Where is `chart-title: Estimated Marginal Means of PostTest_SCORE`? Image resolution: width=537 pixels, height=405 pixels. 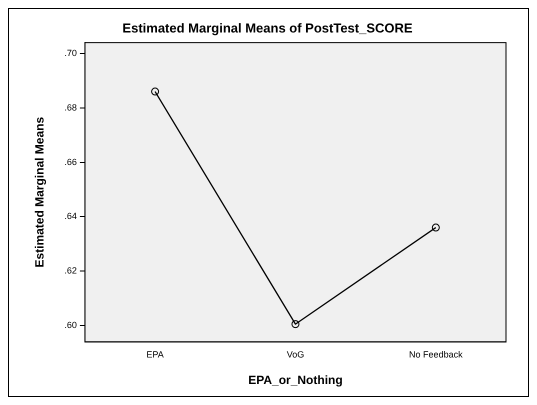 chart-title: Estimated Marginal Means of PostTest_SCORE is located at coordinates (267, 28).